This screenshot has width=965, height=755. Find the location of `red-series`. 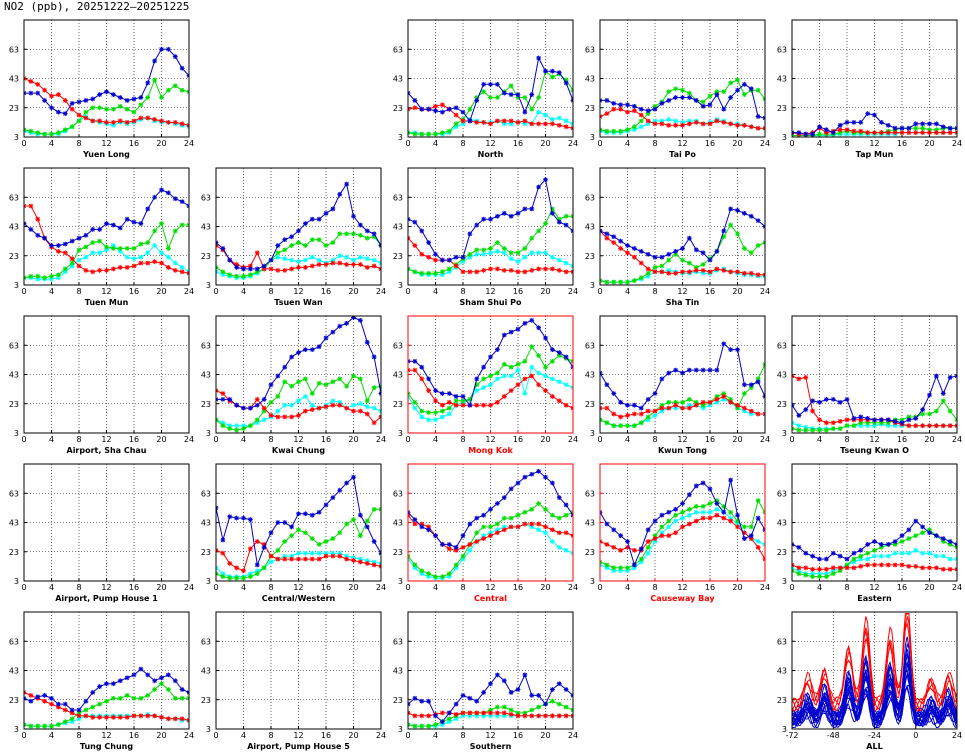

red-series is located at coordinates (298, 556).